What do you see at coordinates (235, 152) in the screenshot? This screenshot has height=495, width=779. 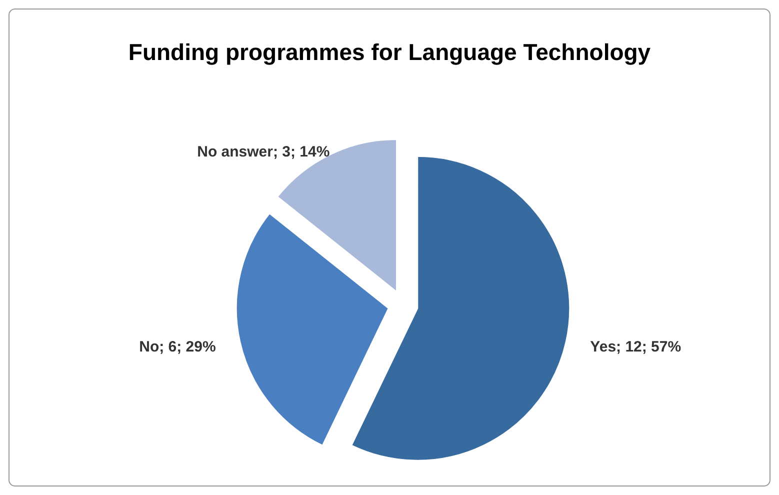 I see `slice-label: No answer` at bounding box center [235, 152].